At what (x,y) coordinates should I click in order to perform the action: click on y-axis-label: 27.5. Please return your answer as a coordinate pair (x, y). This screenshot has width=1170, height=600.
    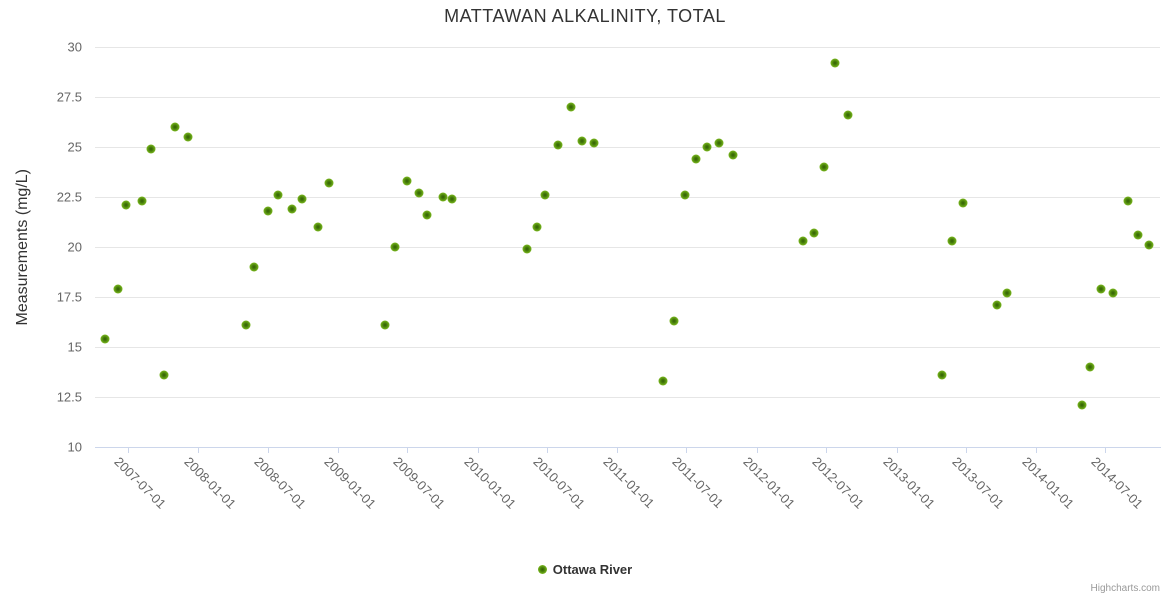
    Looking at the image, I should click on (69, 97).